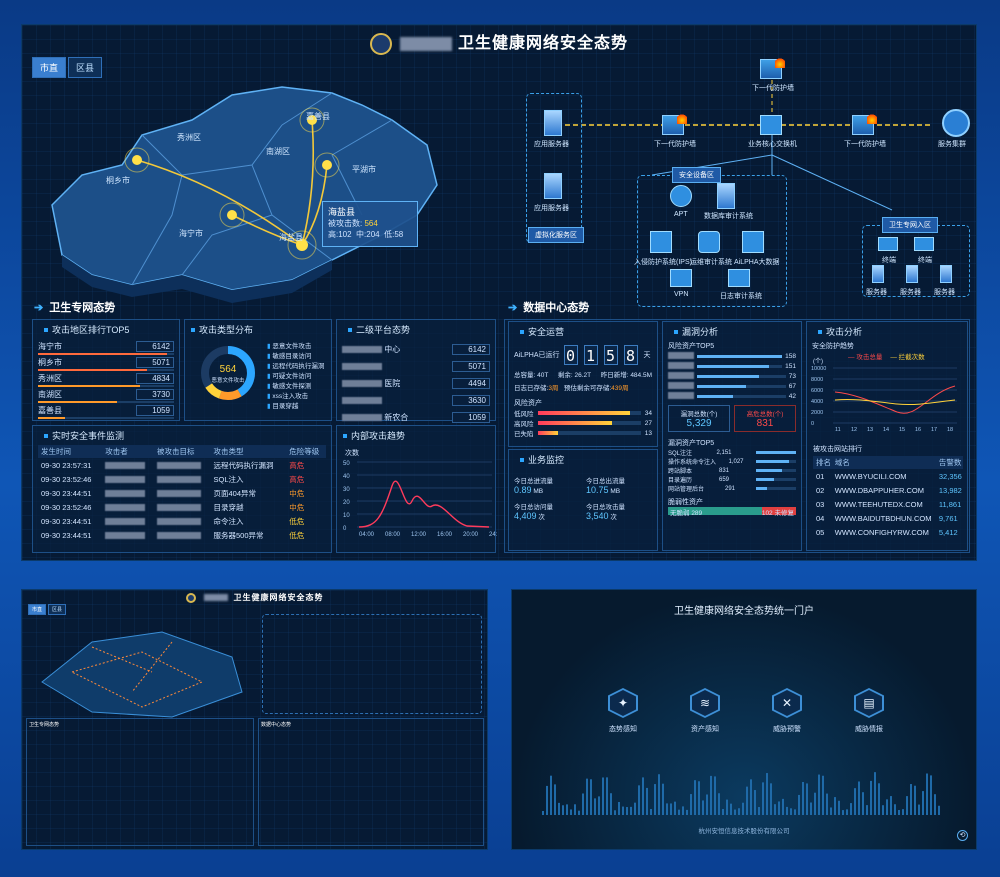 Image resolution: width=1000 pixels, height=877 pixels. What do you see at coordinates (869, 703) in the screenshot?
I see `threat-intel-icon: ▤` at bounding box center [869, 703].